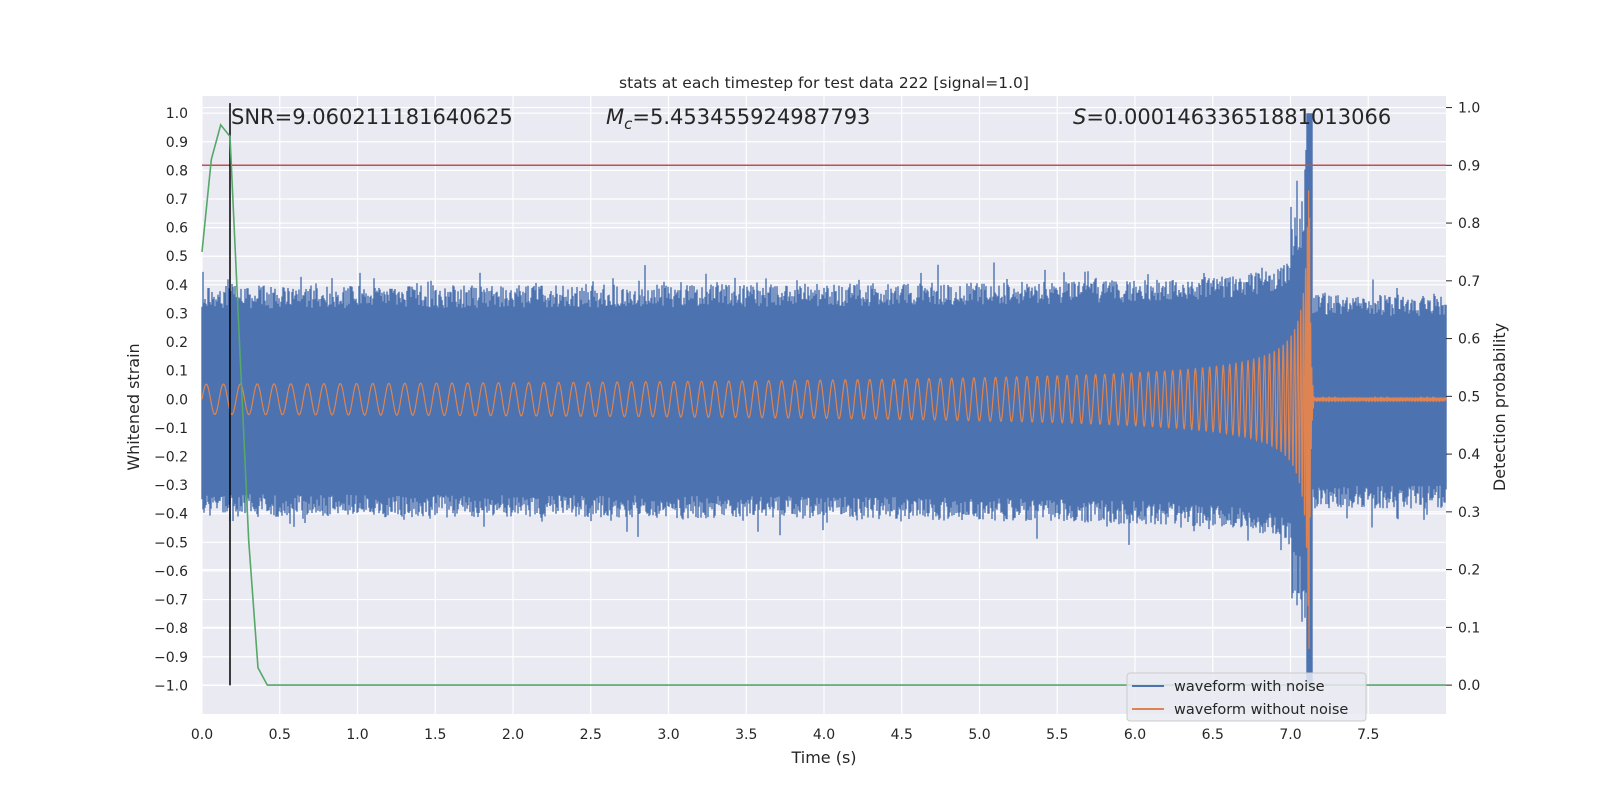 The width and height of the screenshot is (1600, 800). I want to click on chirp-mass-subscript: c, so click(628, 124).